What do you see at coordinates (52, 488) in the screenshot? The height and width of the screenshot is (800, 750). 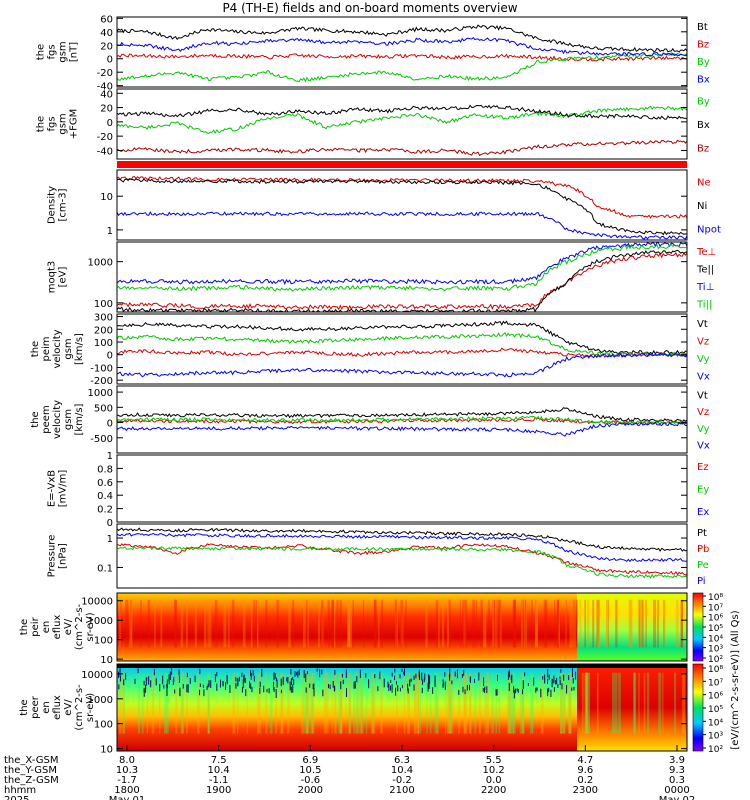 I see `efield-ylabel-line: E=-VxB` at bounding box center [52, 488].